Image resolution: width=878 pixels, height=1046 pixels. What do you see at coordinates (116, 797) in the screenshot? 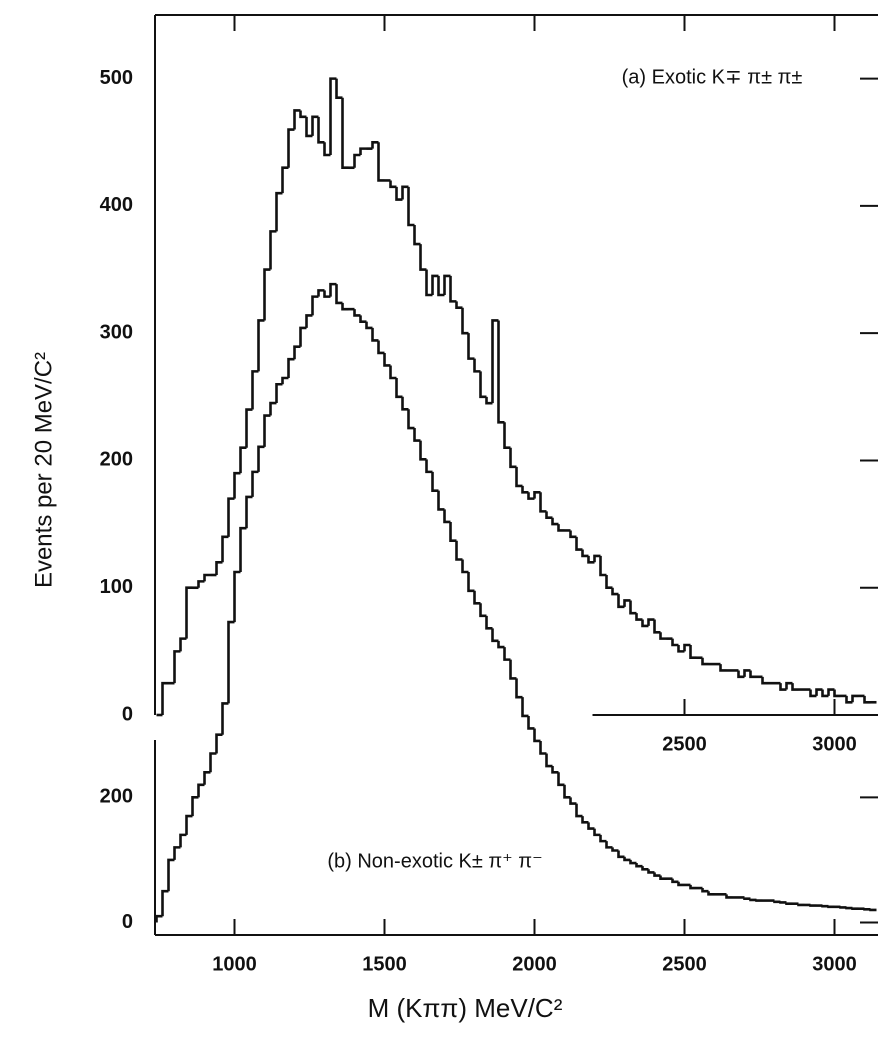
I see `y-tick-label: 200` at bounding box center [116, 797].